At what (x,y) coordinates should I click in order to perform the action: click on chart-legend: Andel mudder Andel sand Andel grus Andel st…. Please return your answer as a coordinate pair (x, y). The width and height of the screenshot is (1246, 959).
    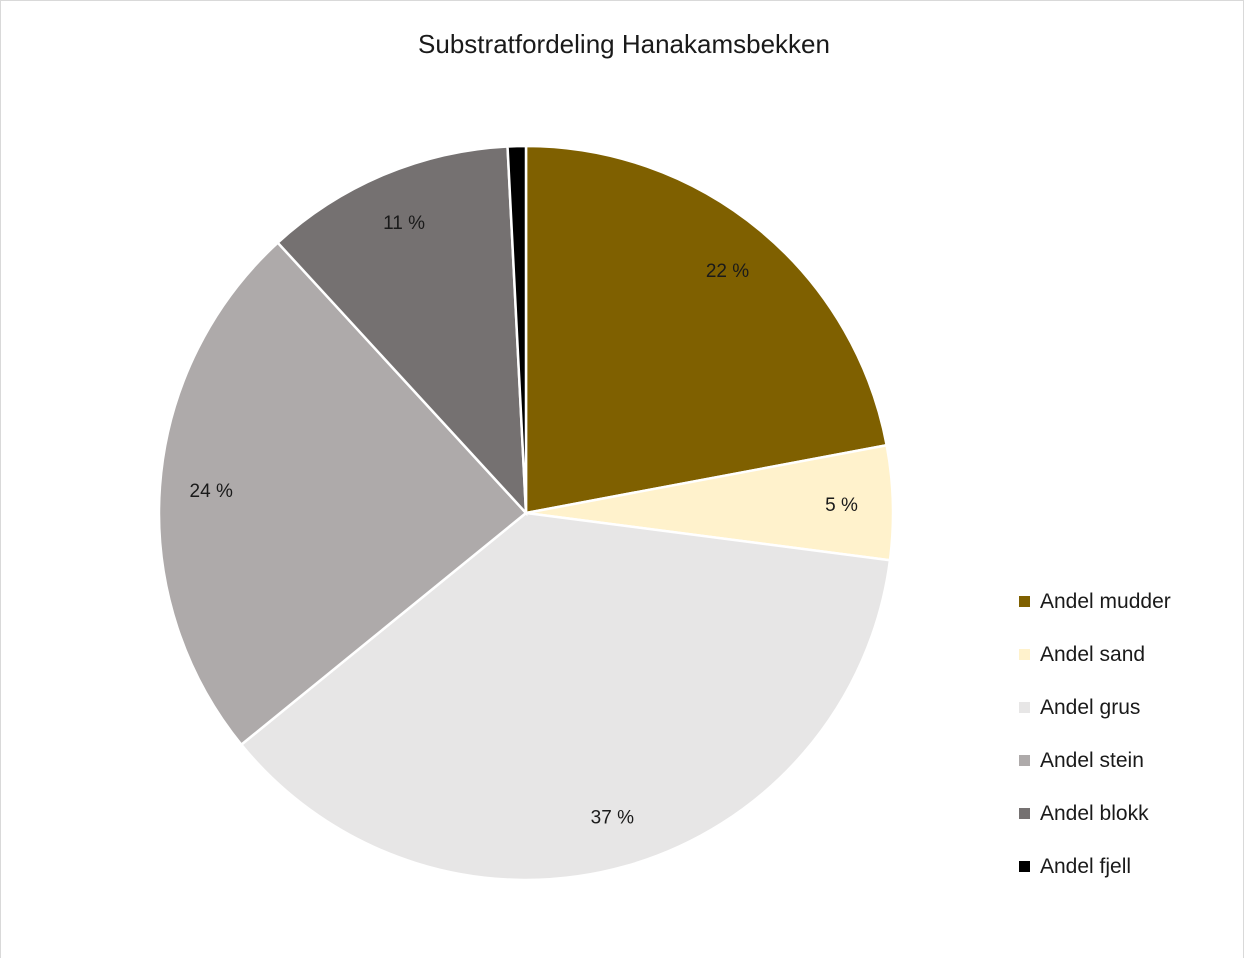
    Looking at the image, I should click on (1095, 734).